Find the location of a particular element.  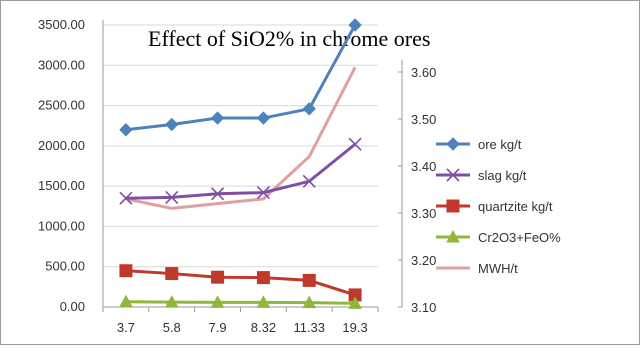

chart-title: Effect of SiO2% in chrome ores is located at coordinates (289, 38).